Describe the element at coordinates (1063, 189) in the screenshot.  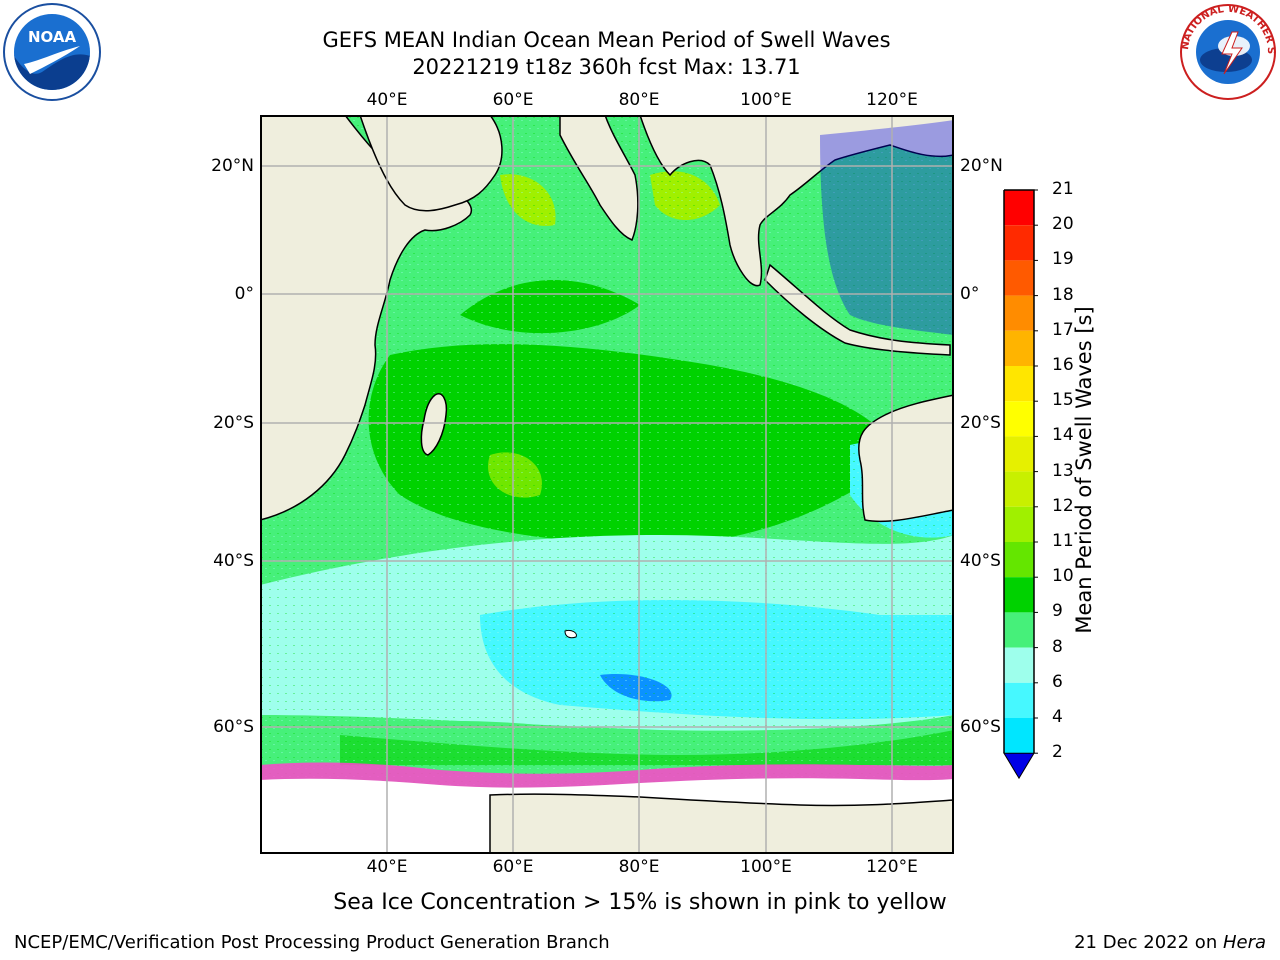
I see `colorbar-tick-label: 21` at that location.